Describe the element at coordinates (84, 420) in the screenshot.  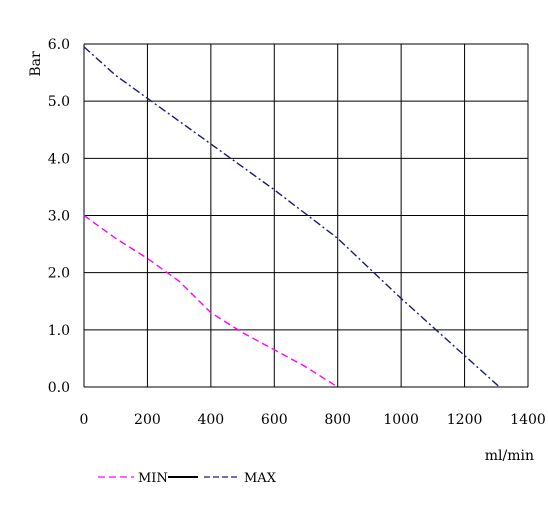
I see `x-tick-label: 0` at that location.